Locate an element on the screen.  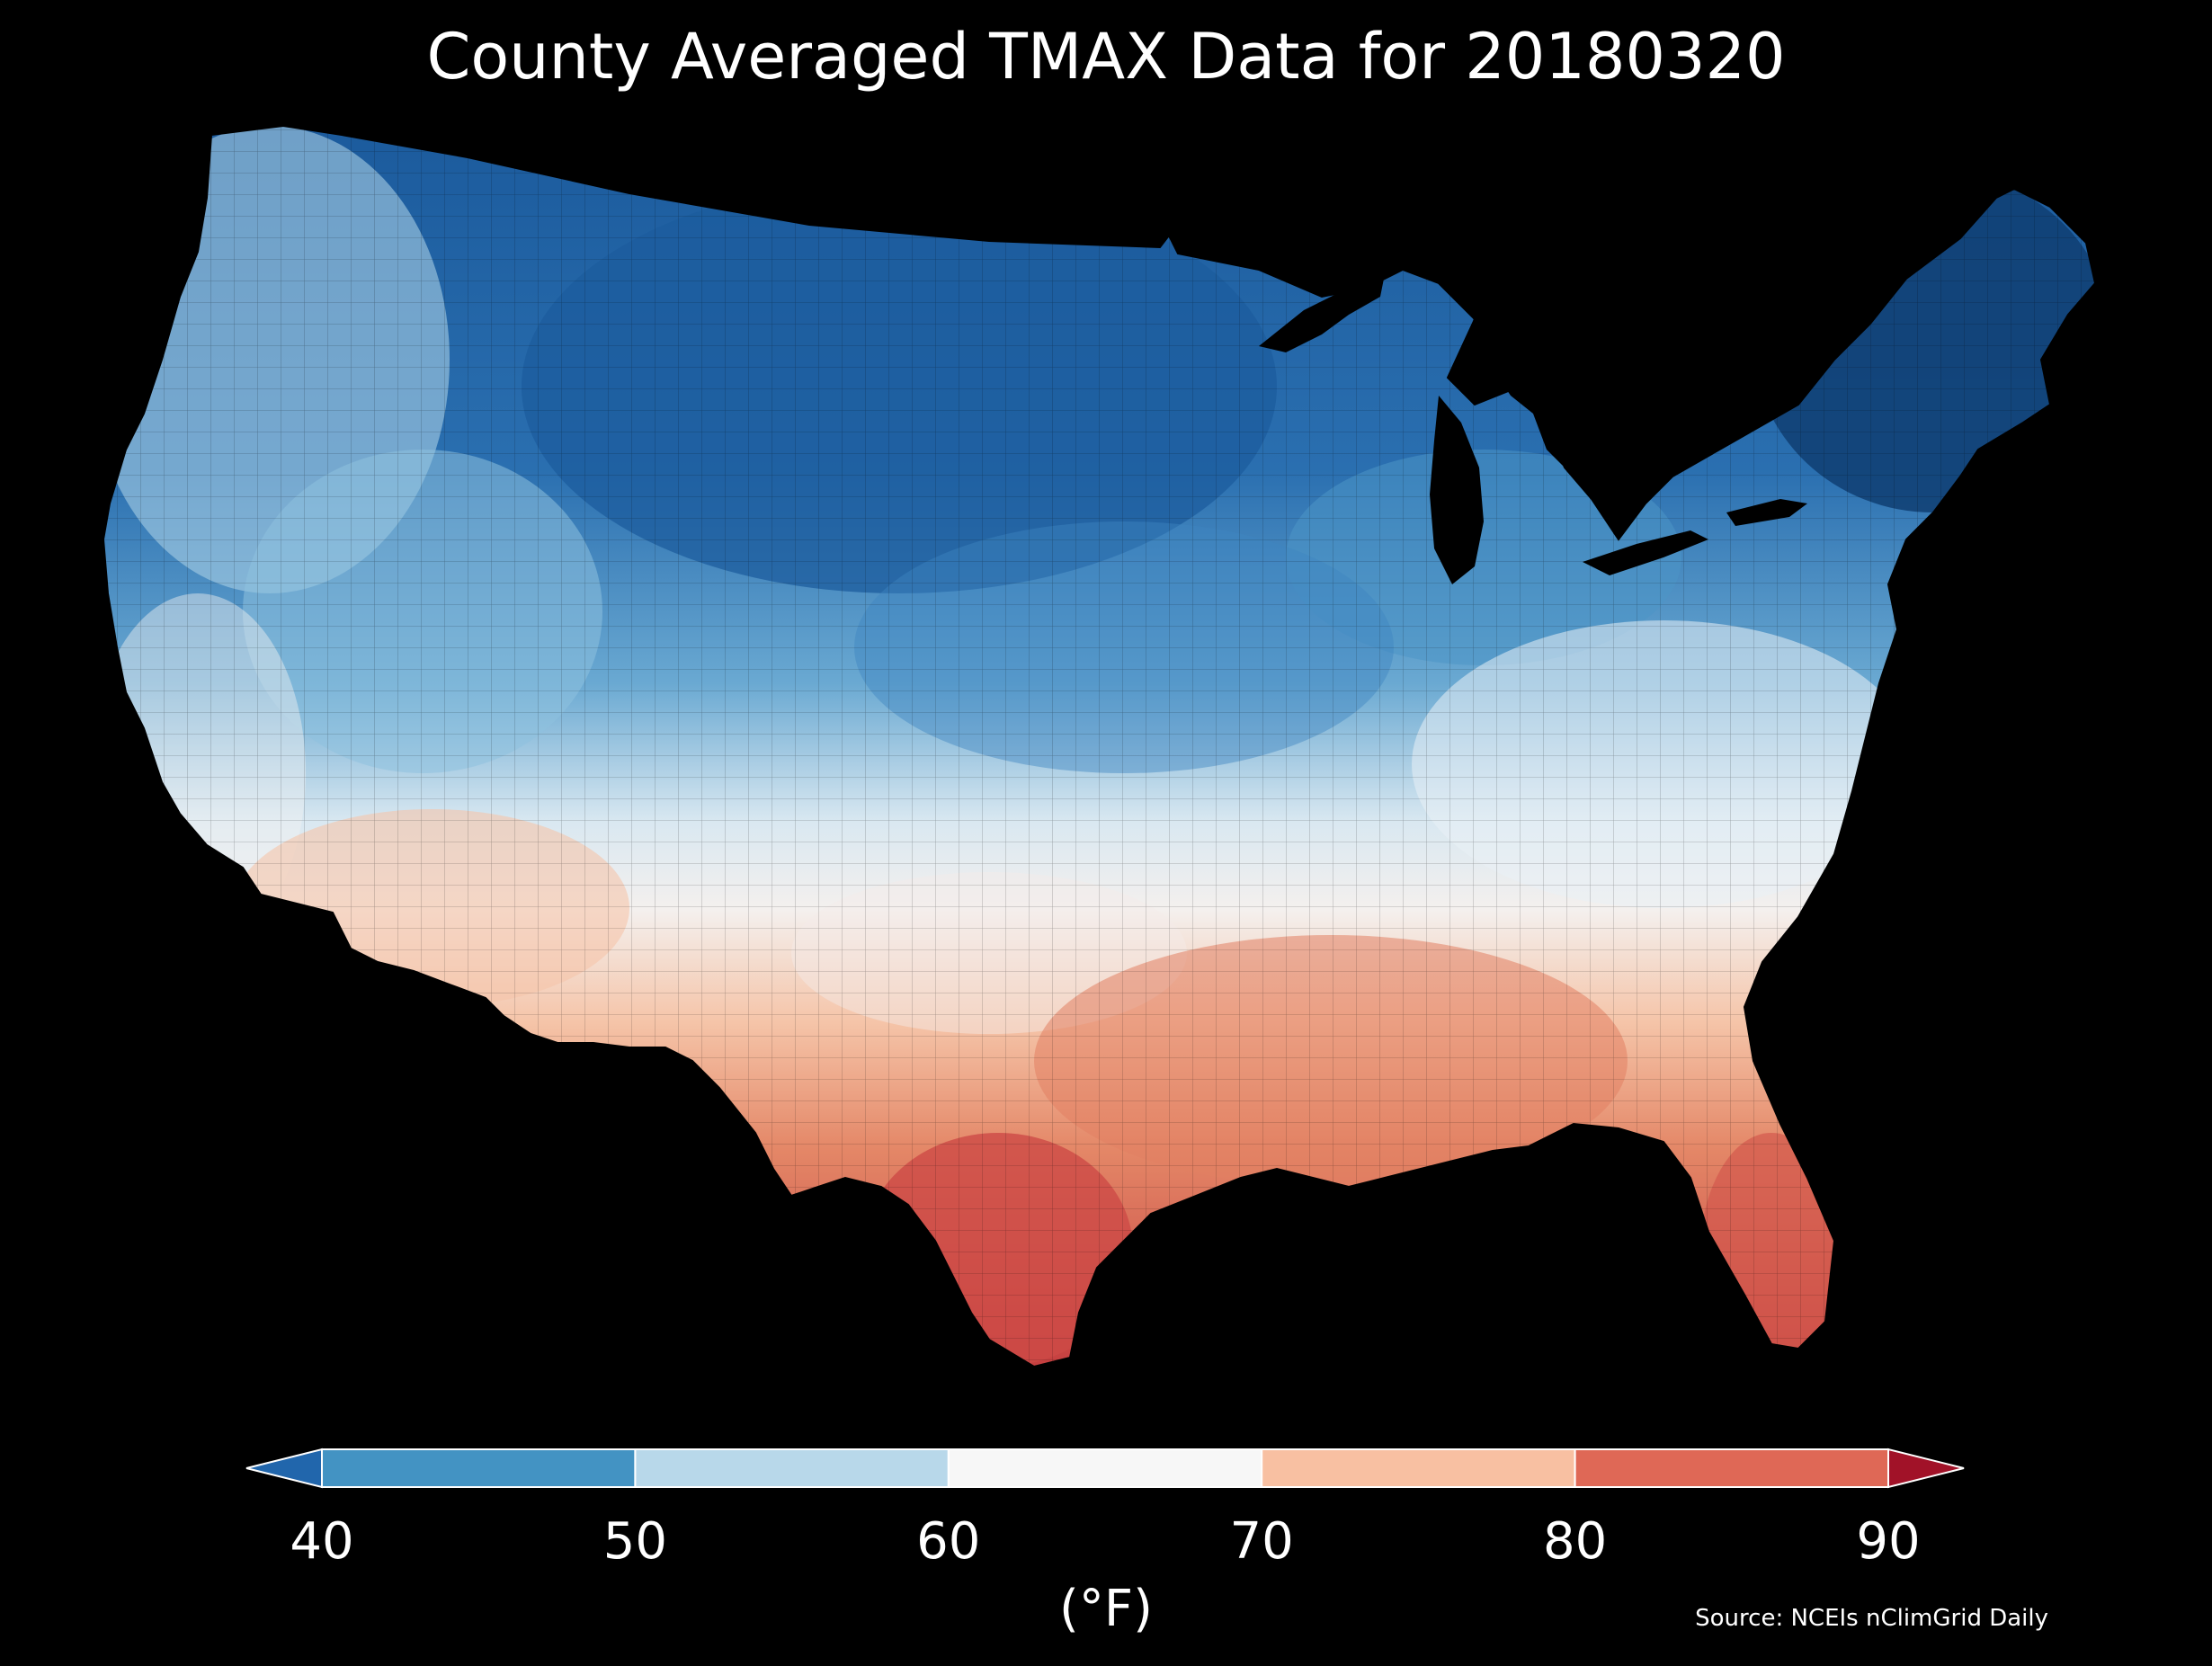
lake-ontario is located at coordinates (1766, 513).